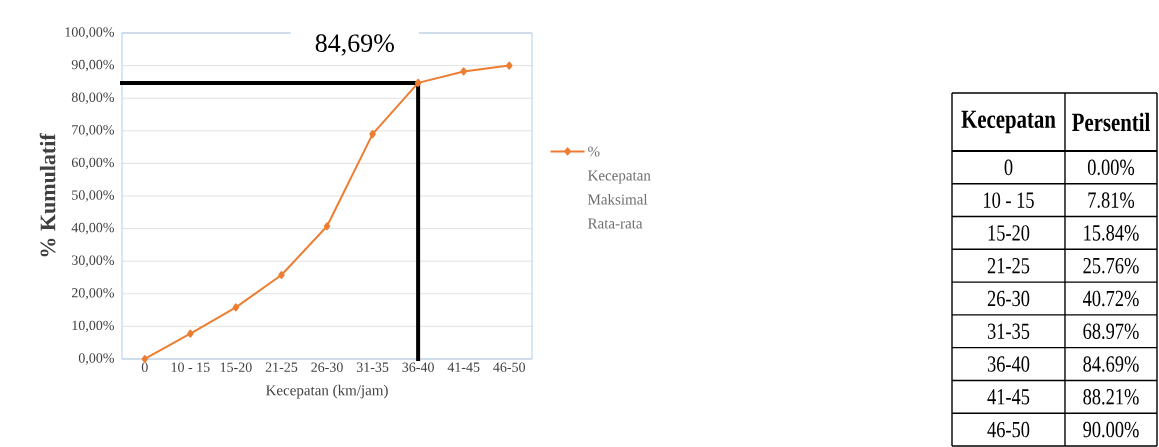  I want to click on x-axis-title: Kecepatan (km/jam), so click(327, 391).